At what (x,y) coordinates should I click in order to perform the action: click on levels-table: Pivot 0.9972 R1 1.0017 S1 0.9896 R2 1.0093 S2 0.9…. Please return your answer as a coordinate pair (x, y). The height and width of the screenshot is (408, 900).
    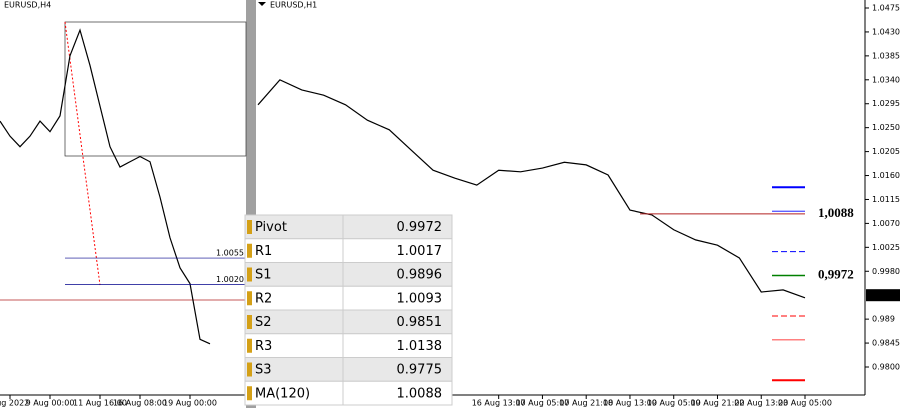
    Looking at the image, I should click on (348, 310).